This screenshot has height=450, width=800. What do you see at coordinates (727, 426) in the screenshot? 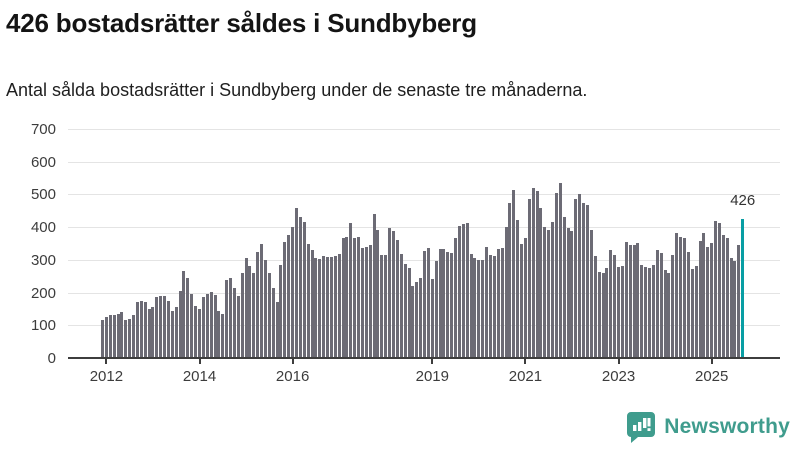
I see `newsworthy-wordmark: Newsworthy` at bounding box center [727, 426].